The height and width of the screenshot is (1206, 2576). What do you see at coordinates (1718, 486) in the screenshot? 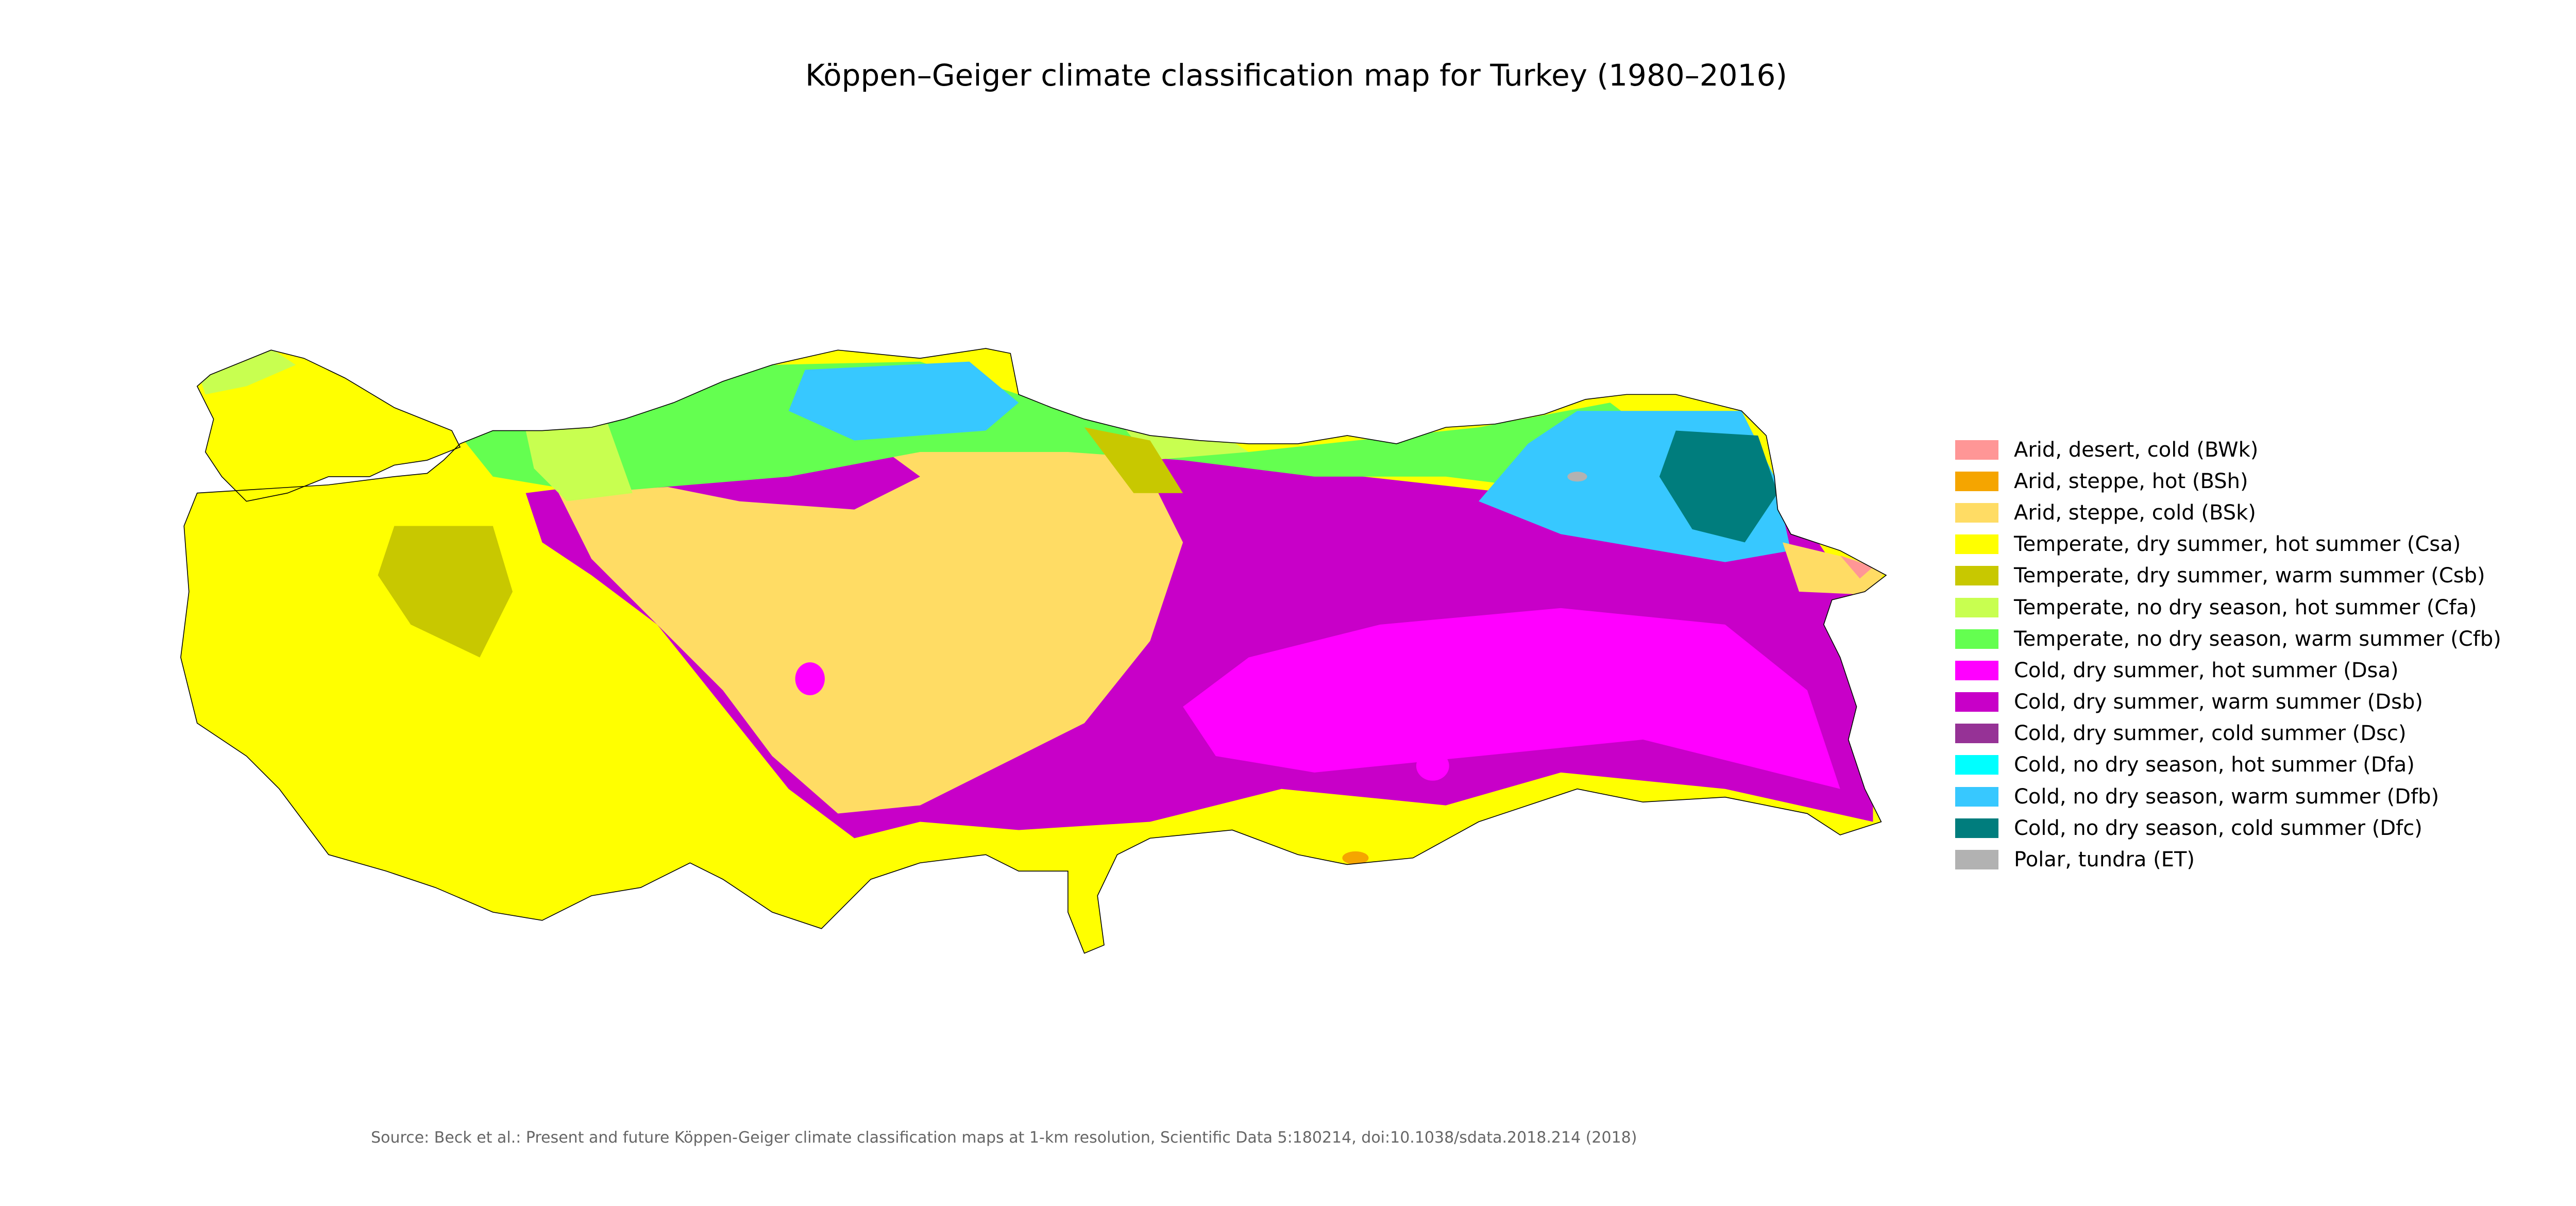
I see `zone-dfc` at bounding box center [1718, 486].